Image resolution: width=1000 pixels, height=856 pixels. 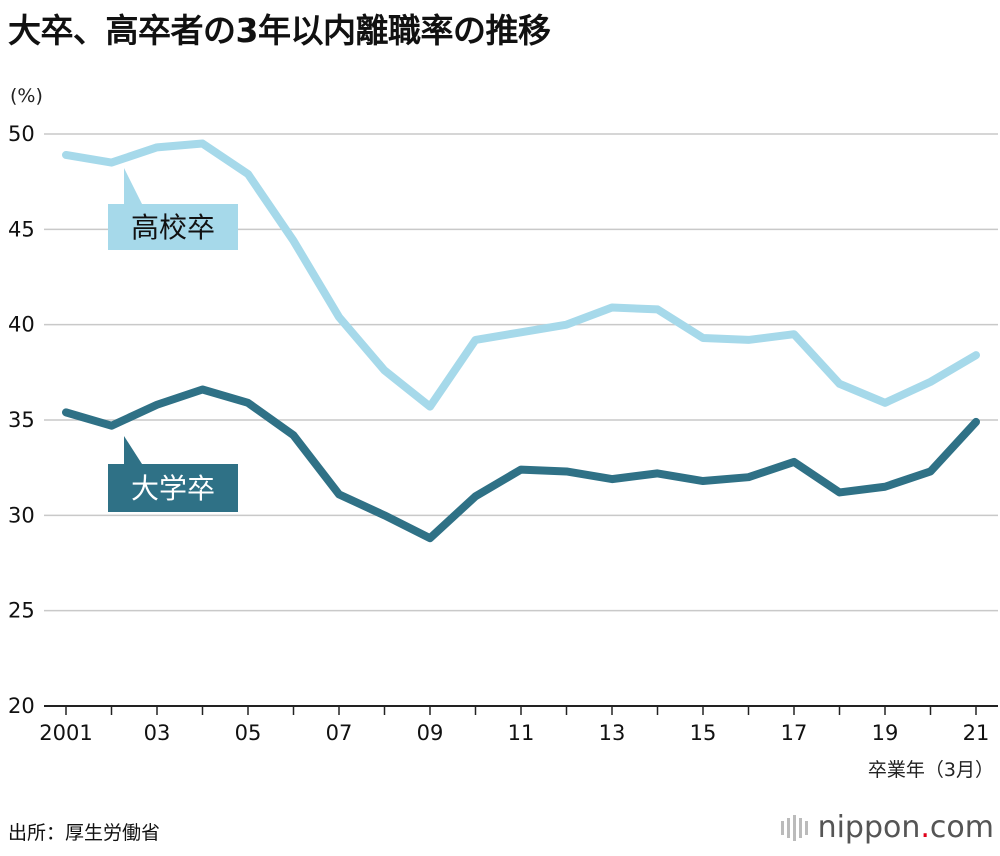 What do you see at coordinates (21, 706) in the screenshot?
I see `y-tick-label: 20` at bounding box center [21, 706].